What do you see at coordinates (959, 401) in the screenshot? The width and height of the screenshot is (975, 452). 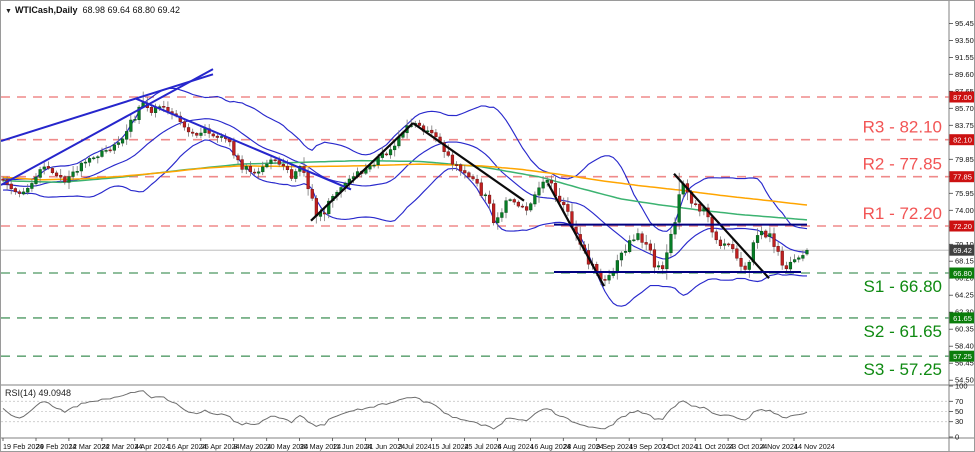 I see `svg-text: 70` at bounding box center [959, 401].